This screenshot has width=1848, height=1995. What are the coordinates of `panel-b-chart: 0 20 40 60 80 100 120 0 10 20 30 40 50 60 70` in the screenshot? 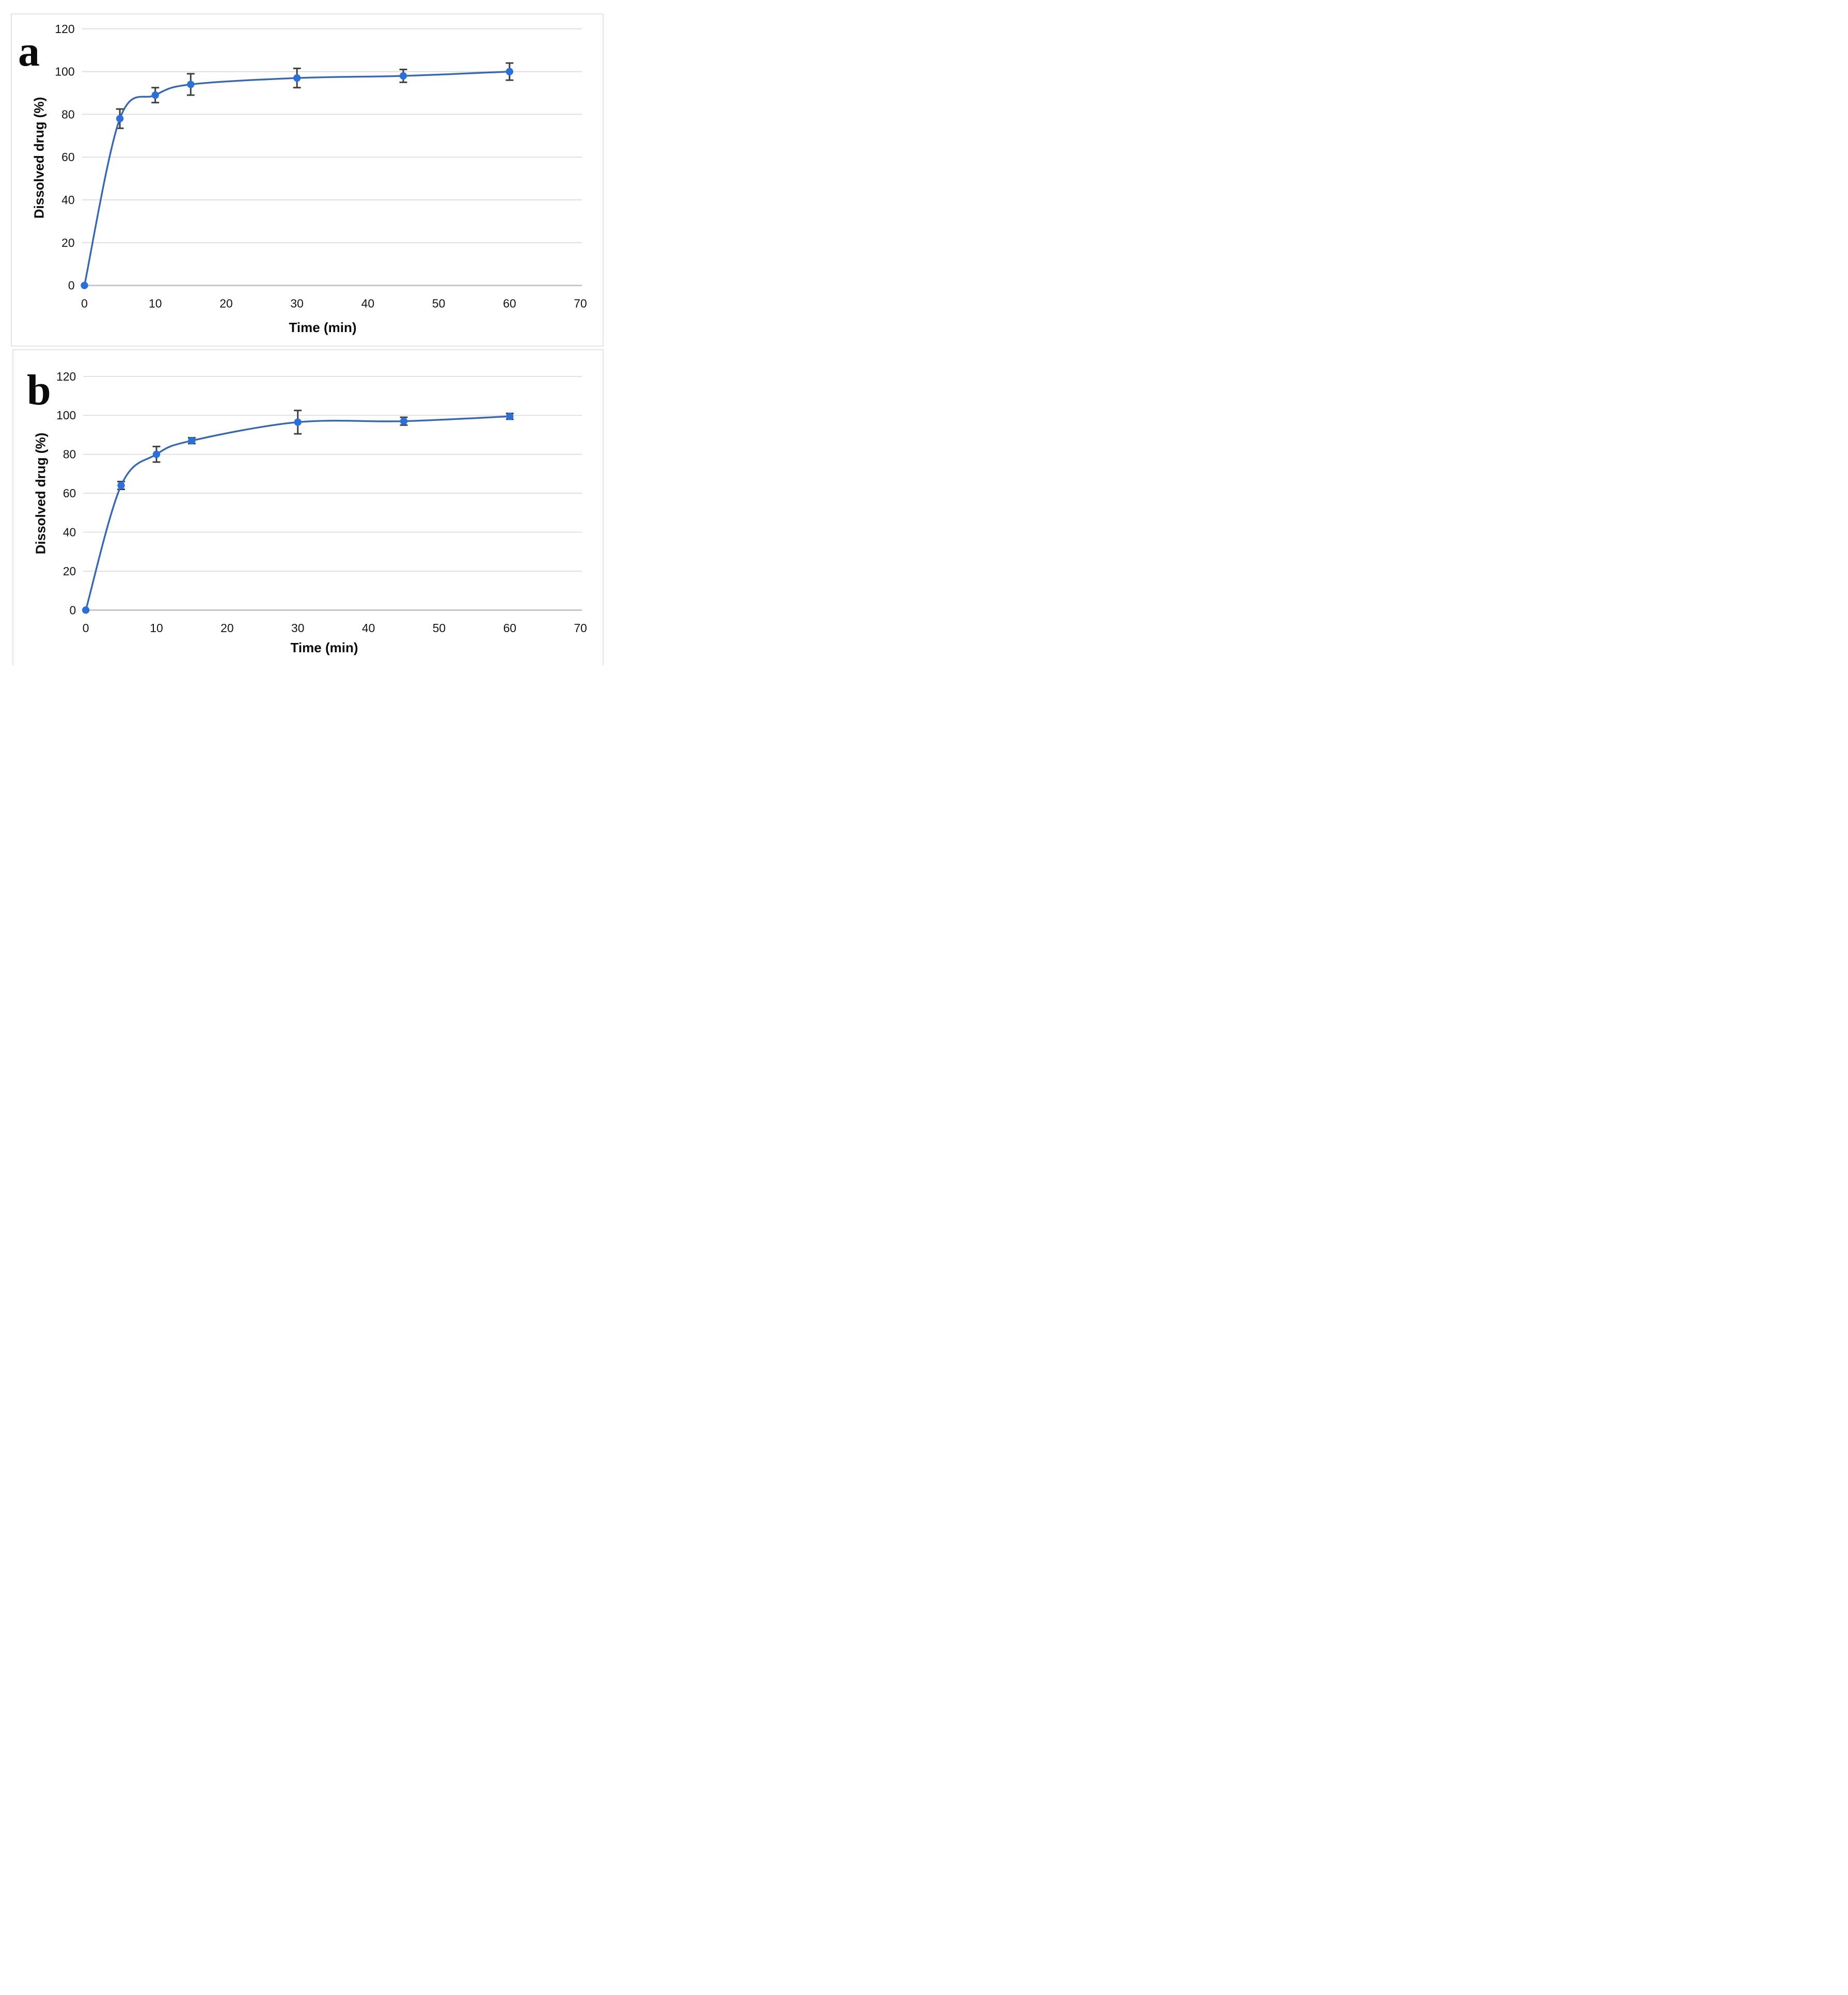 It's located at (321, 502).